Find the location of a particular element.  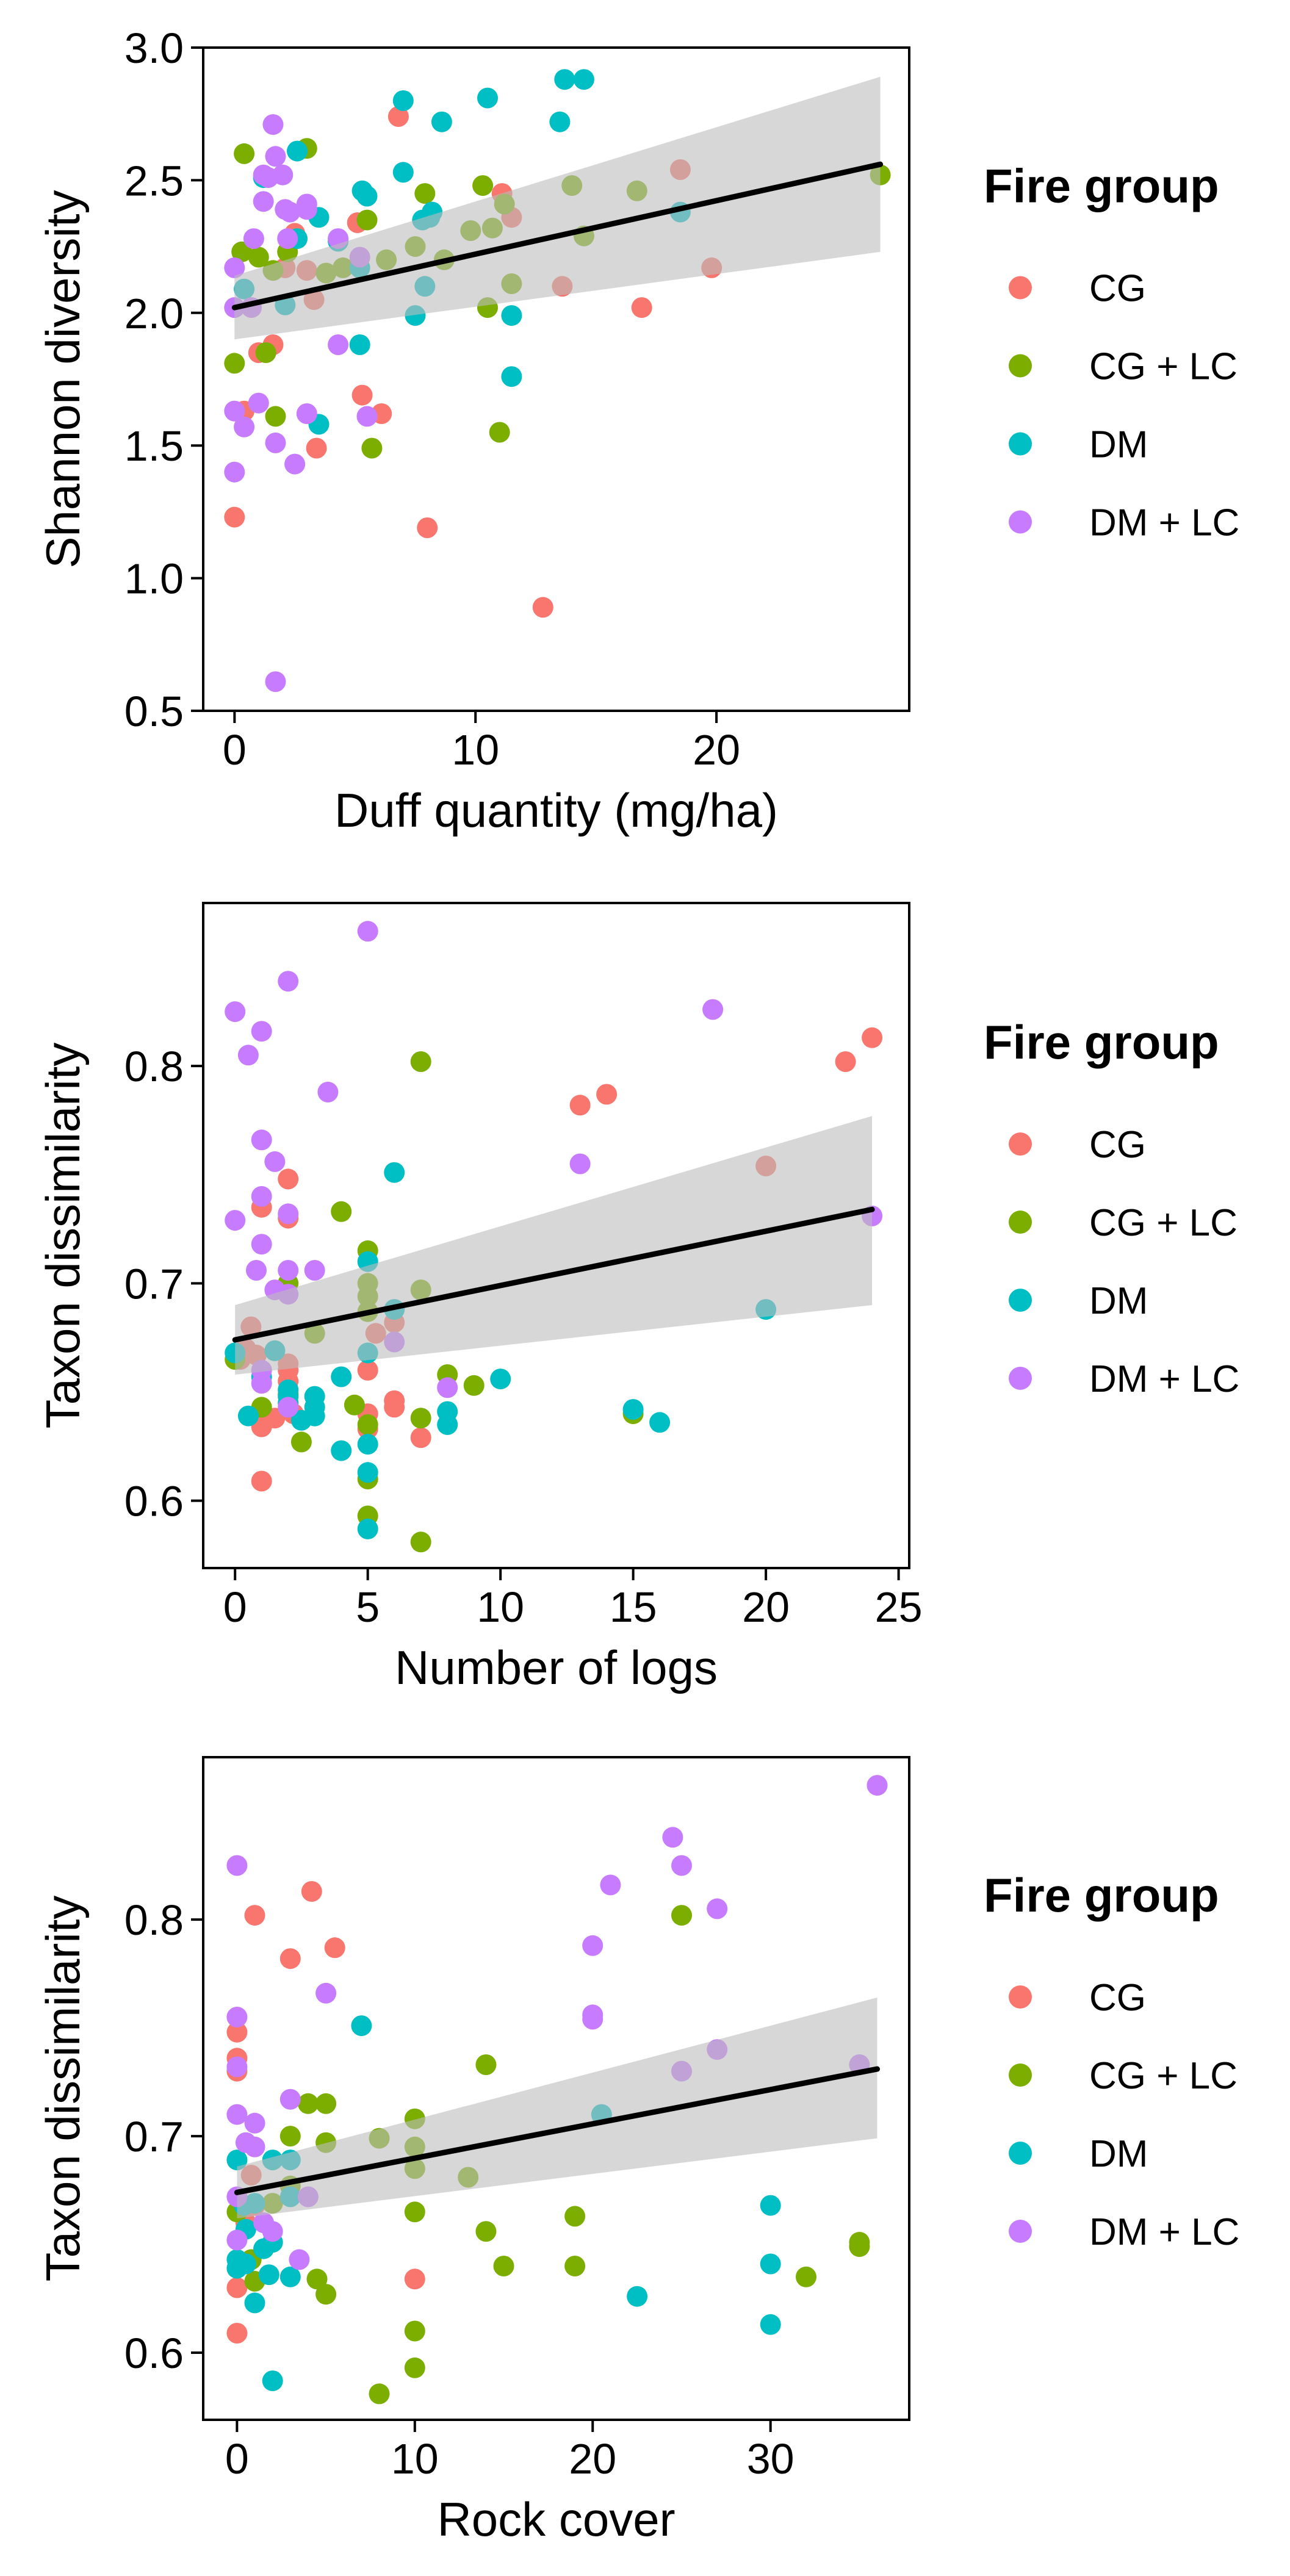

x-axis-title: Rock cover is located at coordinates (556, 2519).